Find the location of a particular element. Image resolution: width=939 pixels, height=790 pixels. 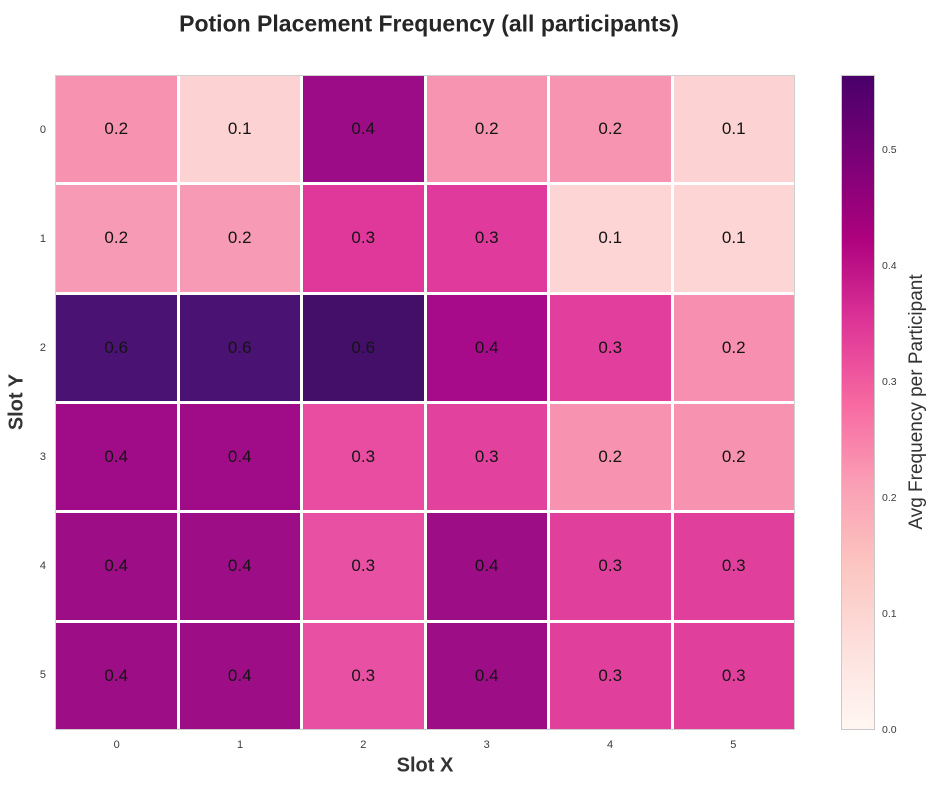

colorbar-tick-label: 0.5 is located at coordinates (889, 150).